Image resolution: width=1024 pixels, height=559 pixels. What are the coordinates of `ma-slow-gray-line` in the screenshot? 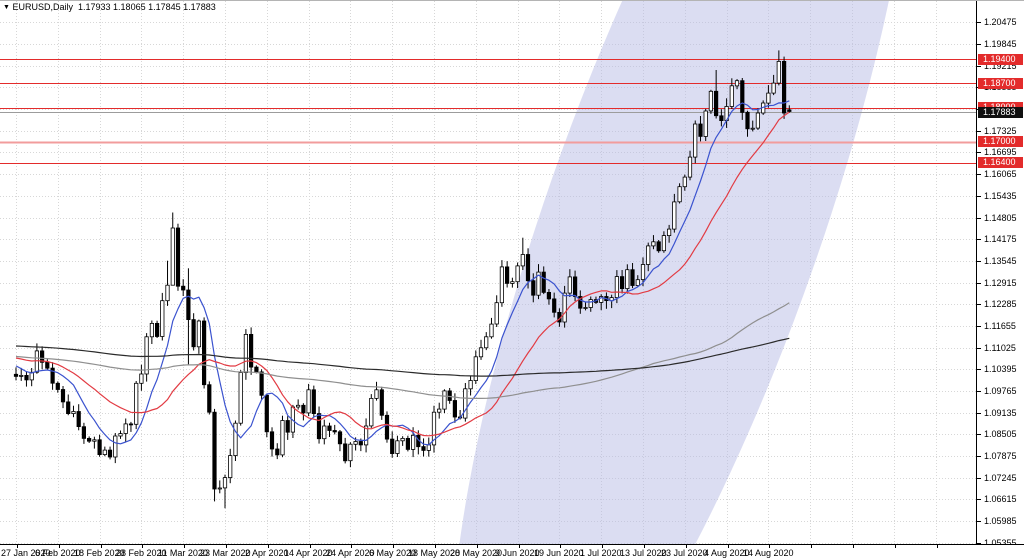 It's located at (402, 350).